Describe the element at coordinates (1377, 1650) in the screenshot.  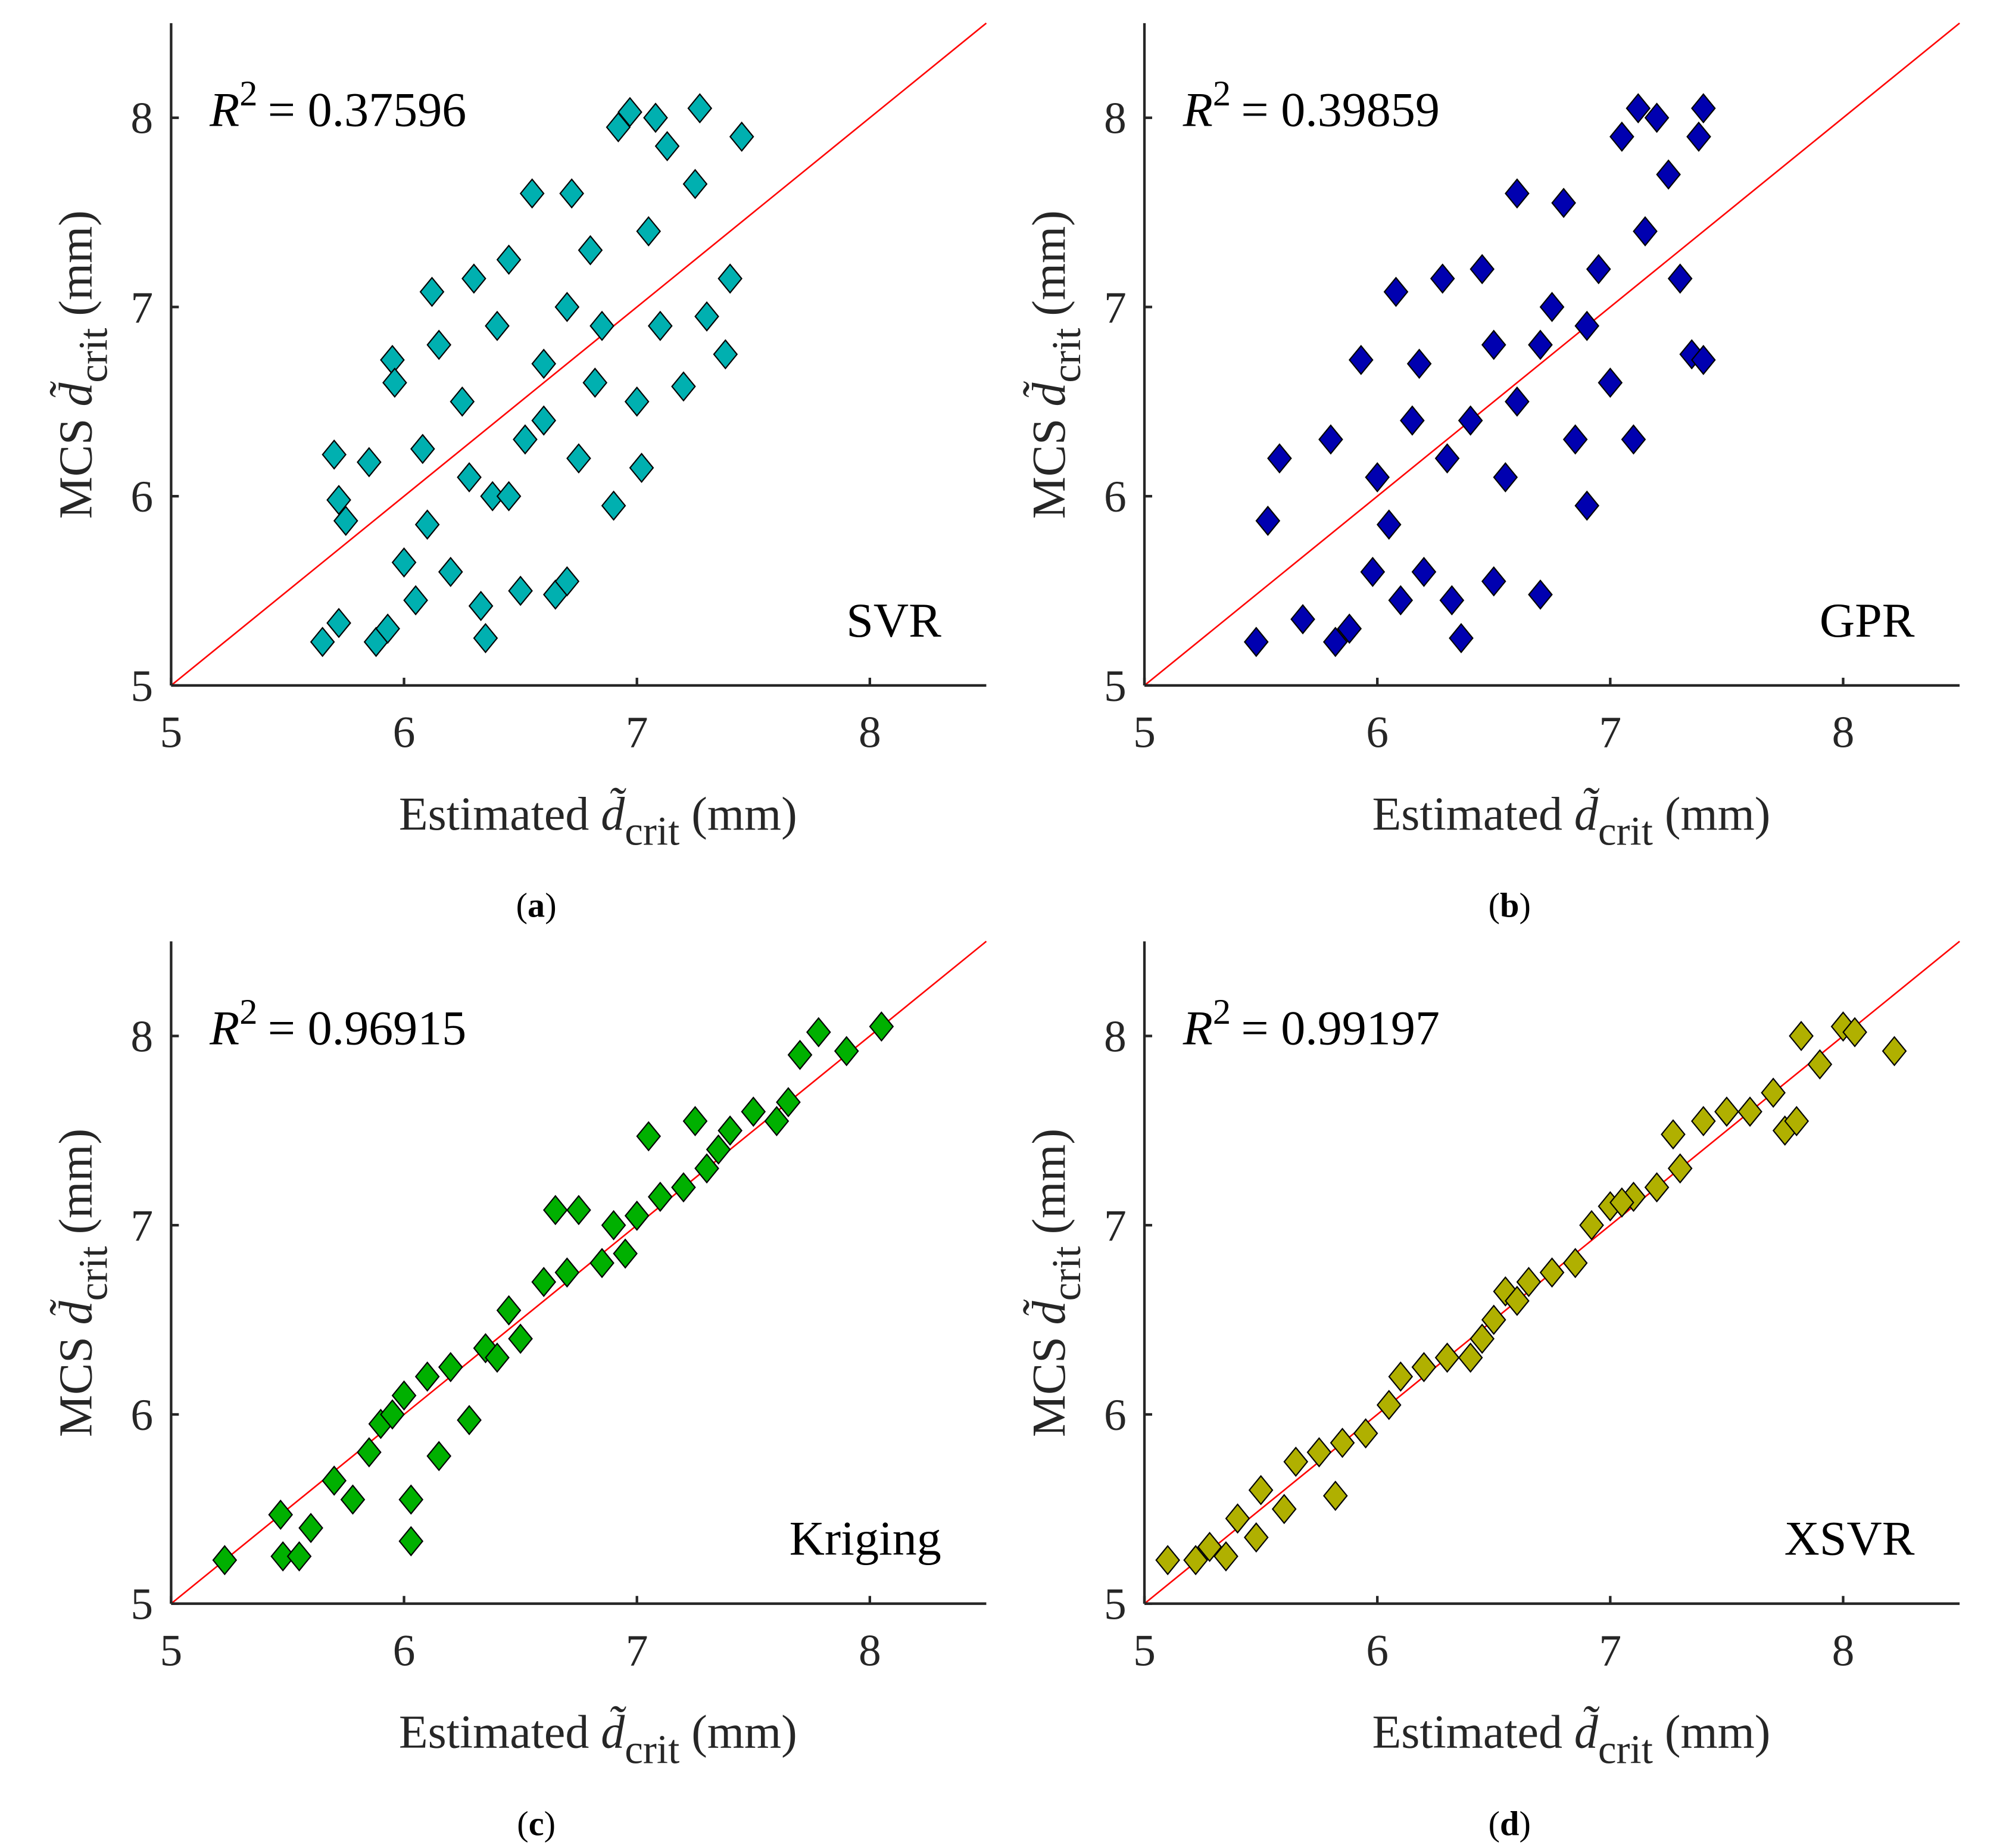
I see `x-tick-label: 6` at that location.